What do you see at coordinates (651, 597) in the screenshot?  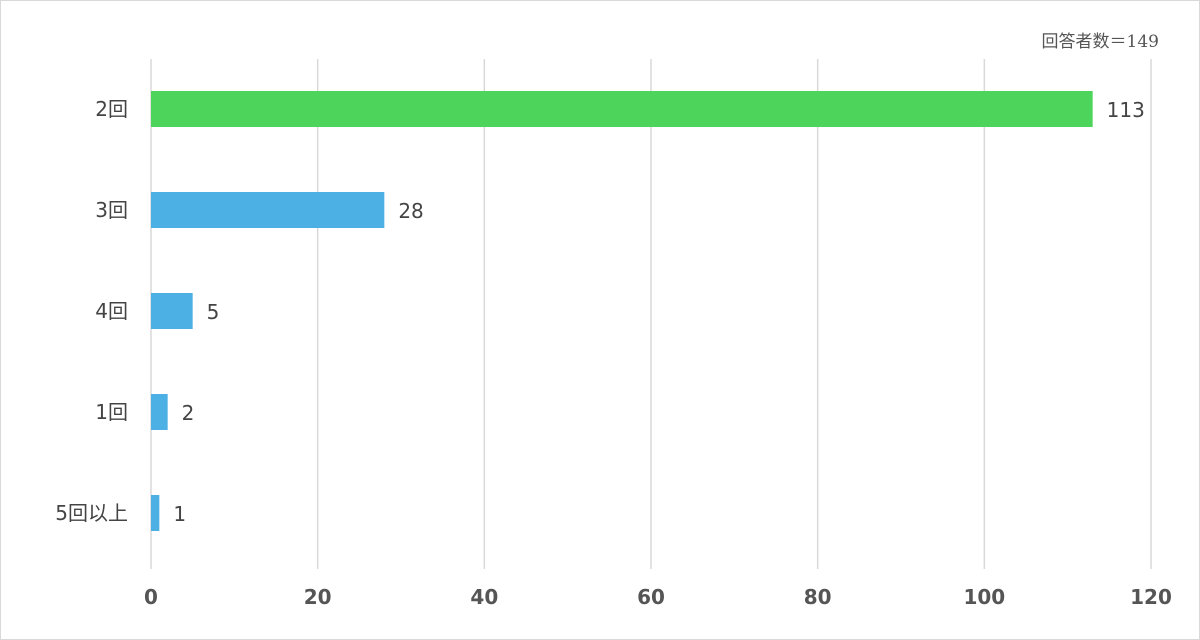 I see `x-tick-label: 60` at bounding box center [651, 597].